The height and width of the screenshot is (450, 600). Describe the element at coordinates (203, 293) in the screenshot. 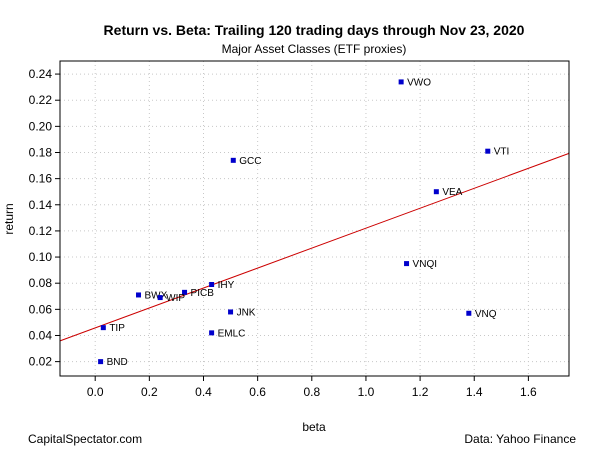

I see `point-label-picb: PICB` at that location.